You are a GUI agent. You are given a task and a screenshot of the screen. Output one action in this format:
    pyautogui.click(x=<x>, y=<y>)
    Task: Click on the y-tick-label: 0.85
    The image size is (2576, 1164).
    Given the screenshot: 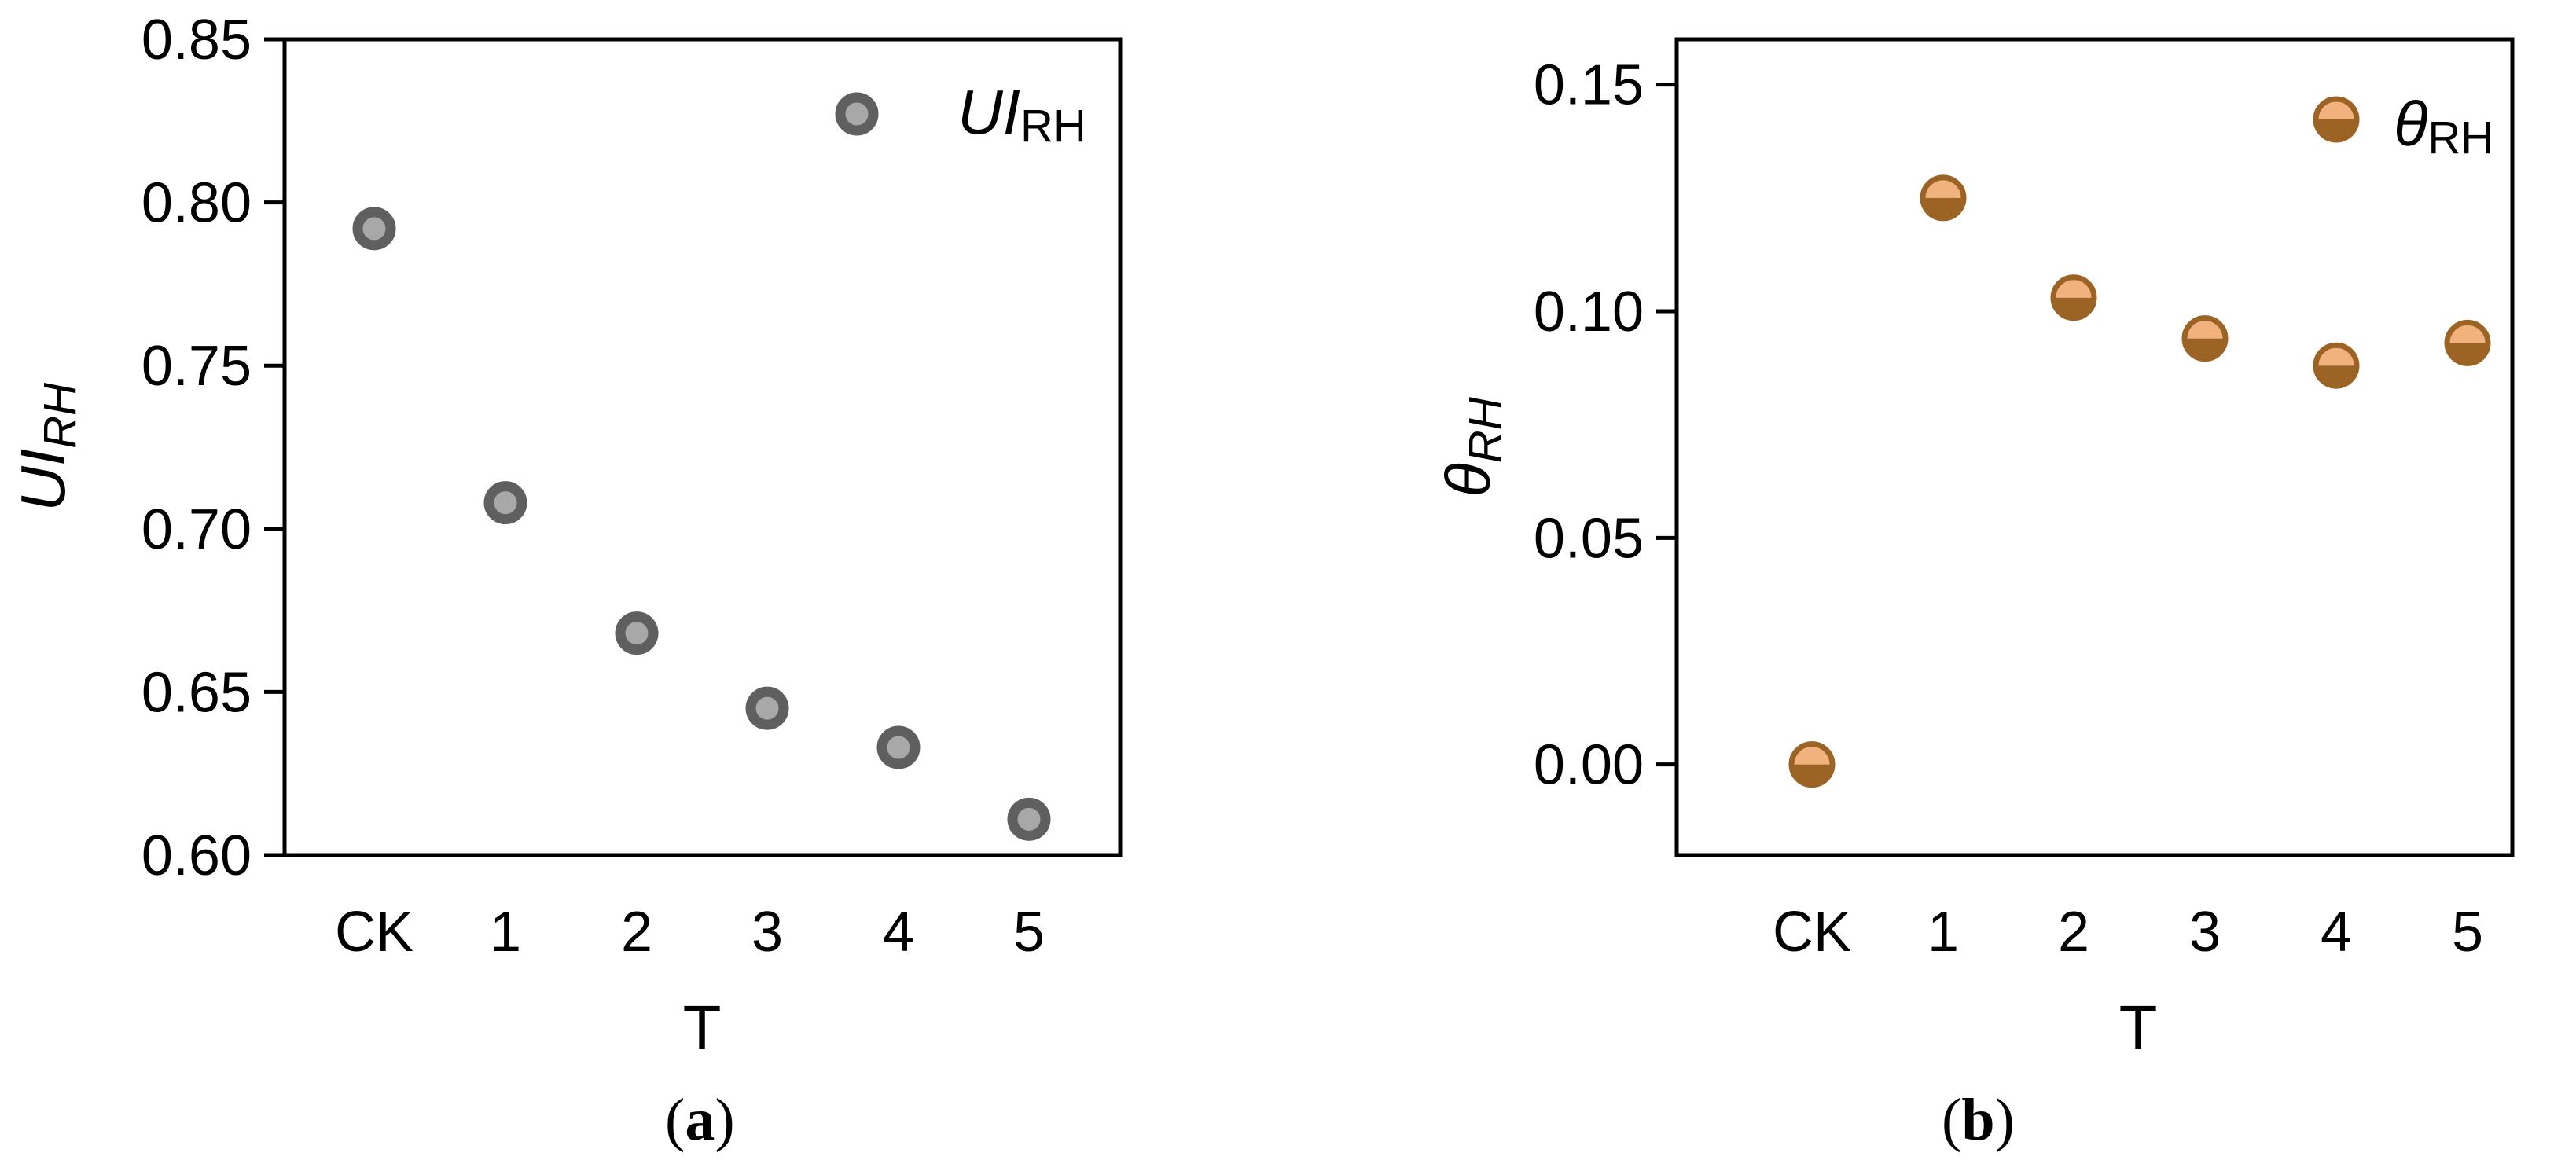 What is the action you would take?
    pyautogui.click(x=196, y=40)
    